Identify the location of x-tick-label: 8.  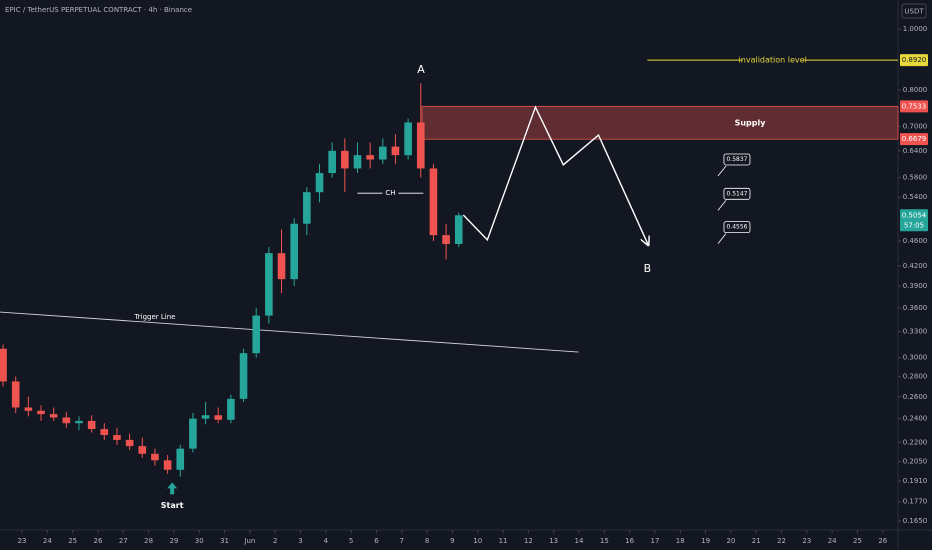
(427, 541).